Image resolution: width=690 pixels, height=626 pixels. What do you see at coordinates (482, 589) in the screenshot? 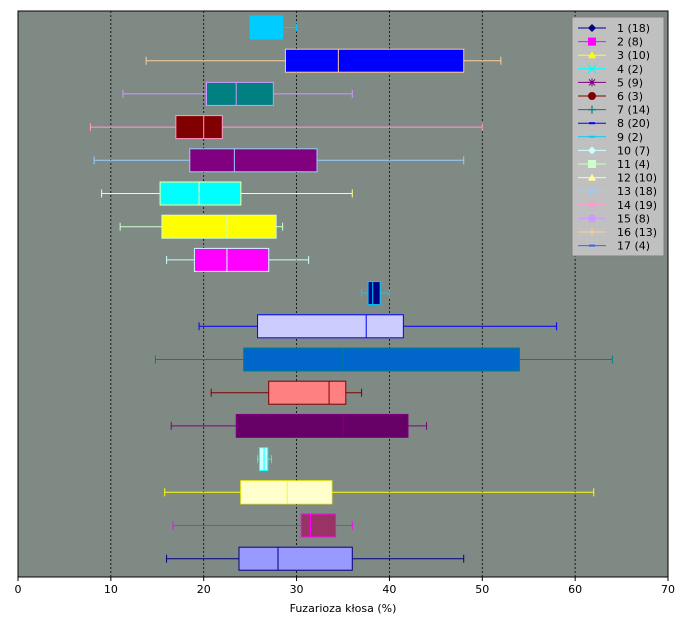
I see `x-tick-label: 50` at bounding box center [482, 589].